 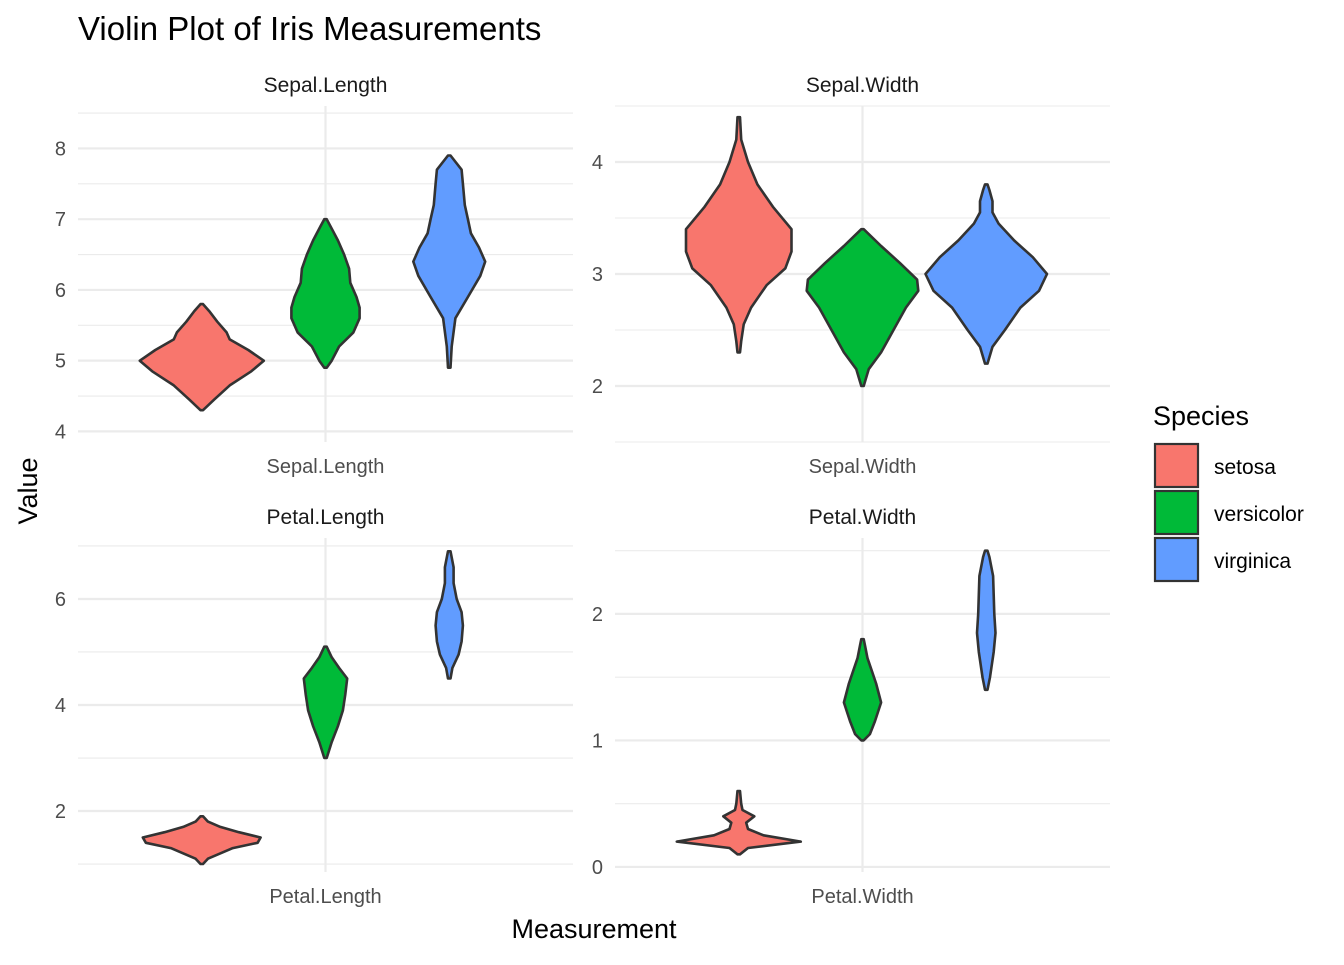 I want to click on y-tick-label: 0, so click(x=597, y=868).